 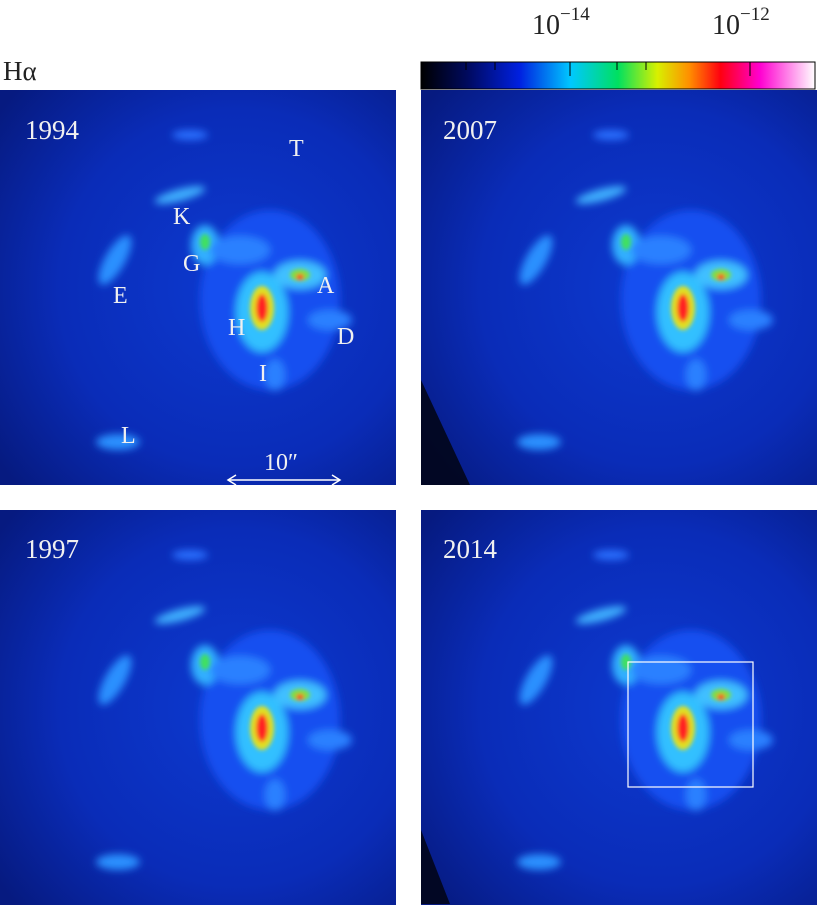 What do you see at coordinates (20, 71) in the screenshot?
I see `band-label: Hα` at bounding box center [20, 71].